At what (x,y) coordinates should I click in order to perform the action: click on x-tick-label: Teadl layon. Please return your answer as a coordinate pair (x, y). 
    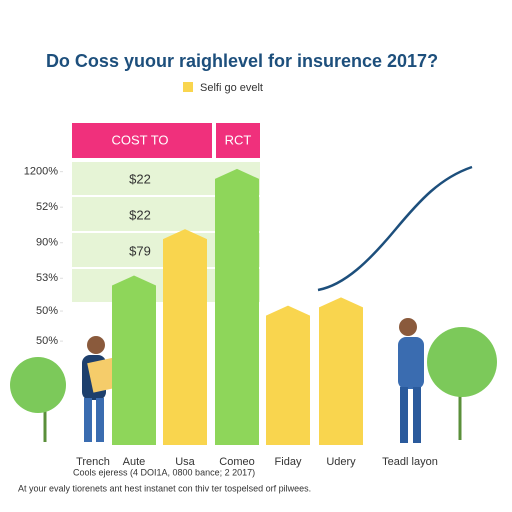
    Looking at the image, I should click on (410, 462).